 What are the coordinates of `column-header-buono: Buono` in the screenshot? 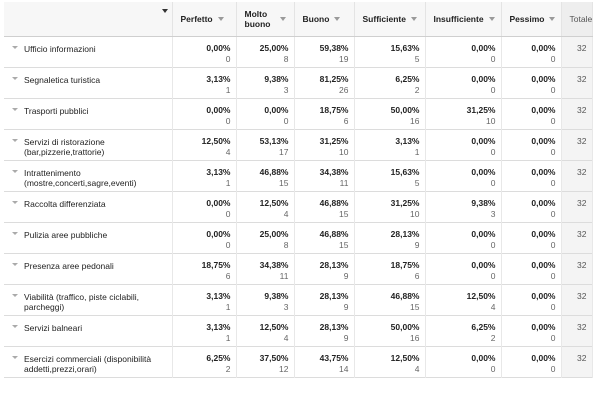 It's located at (324, 19).